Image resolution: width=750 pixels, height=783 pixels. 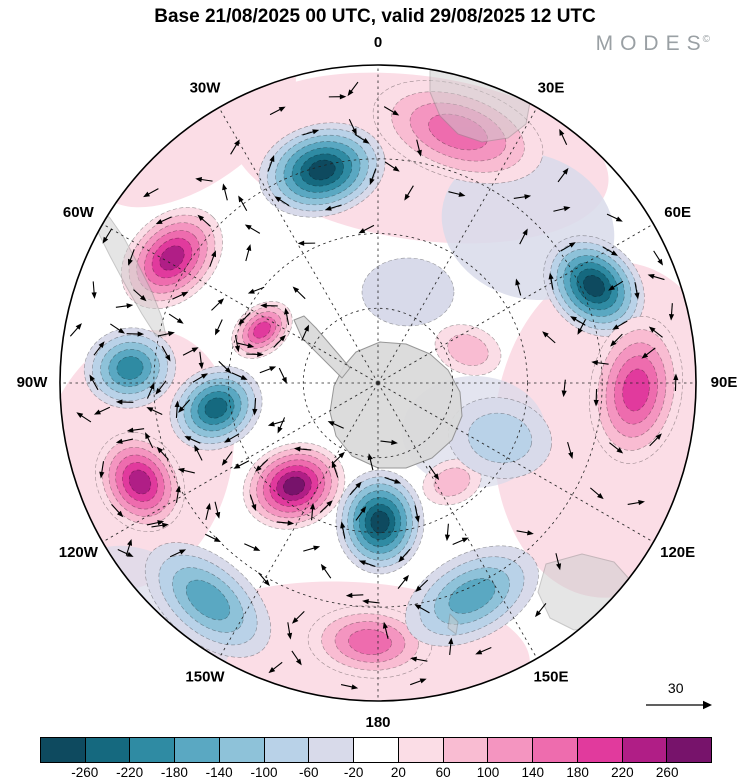 What do you see at coordinates (677, 552) in the screenshot?
I see `longitude-label-120E: 120E` at bounding box center [677, 552].